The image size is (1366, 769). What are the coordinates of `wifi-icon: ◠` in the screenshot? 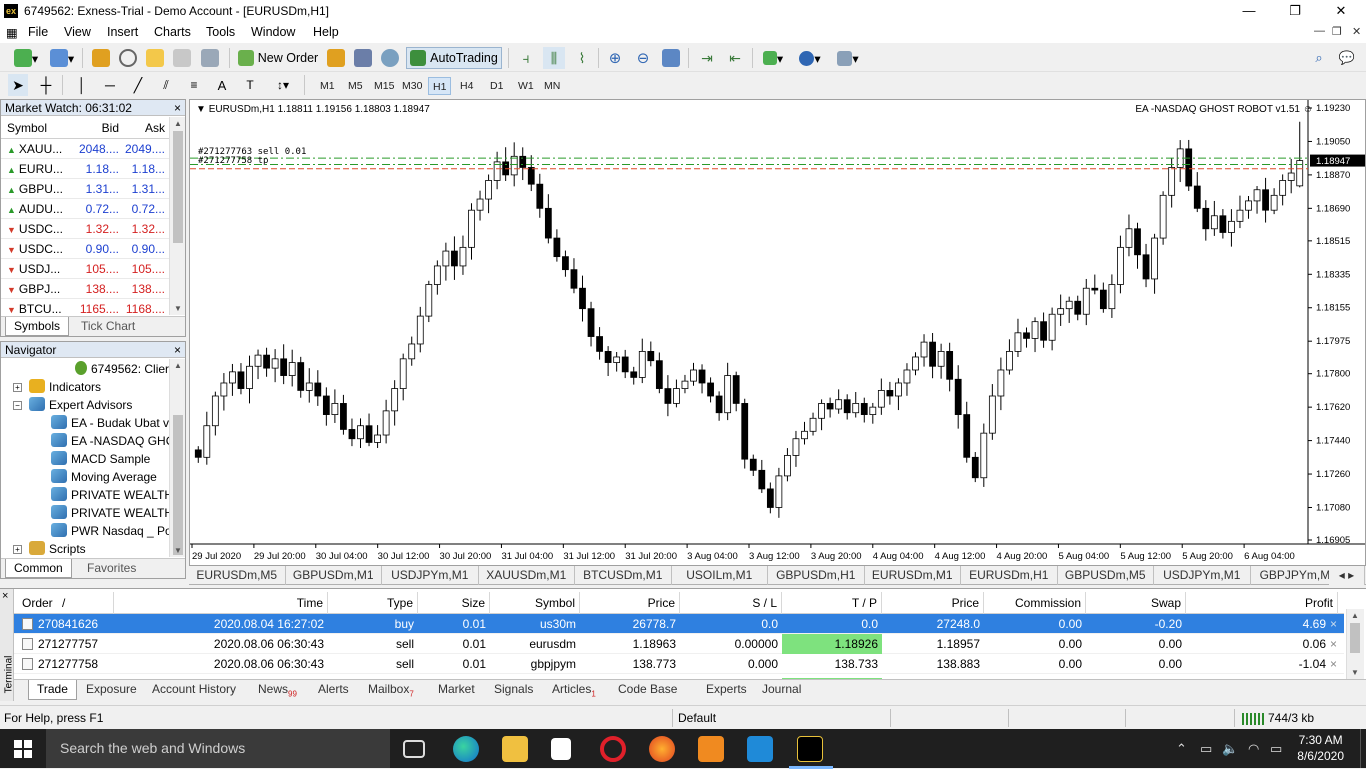 It's located at (1254, 748).